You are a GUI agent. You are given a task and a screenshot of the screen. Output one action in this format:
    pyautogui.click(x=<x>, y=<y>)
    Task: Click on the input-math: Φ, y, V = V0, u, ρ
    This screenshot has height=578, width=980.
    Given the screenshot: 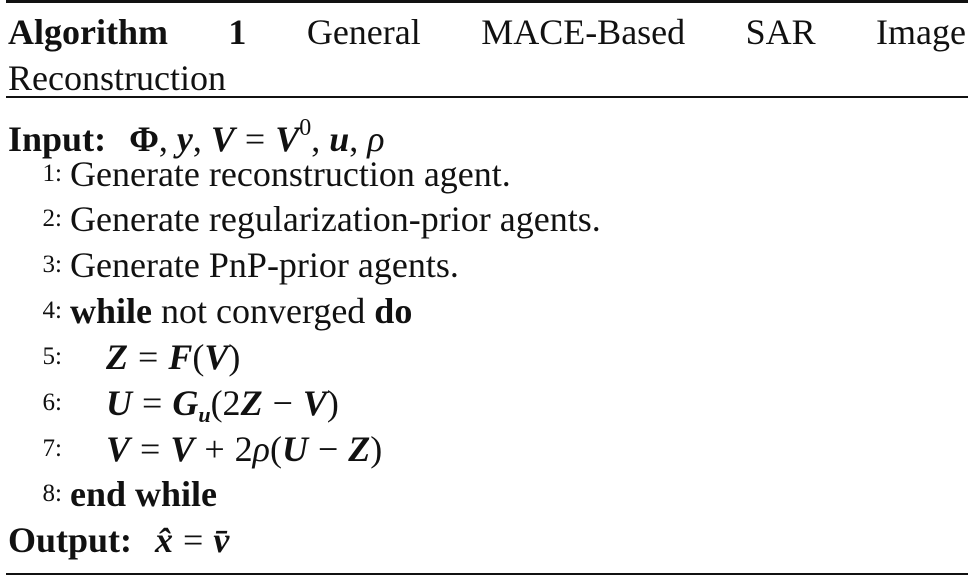 What is the action you would take?
    pyautogui.click(x=257, y=137)
    